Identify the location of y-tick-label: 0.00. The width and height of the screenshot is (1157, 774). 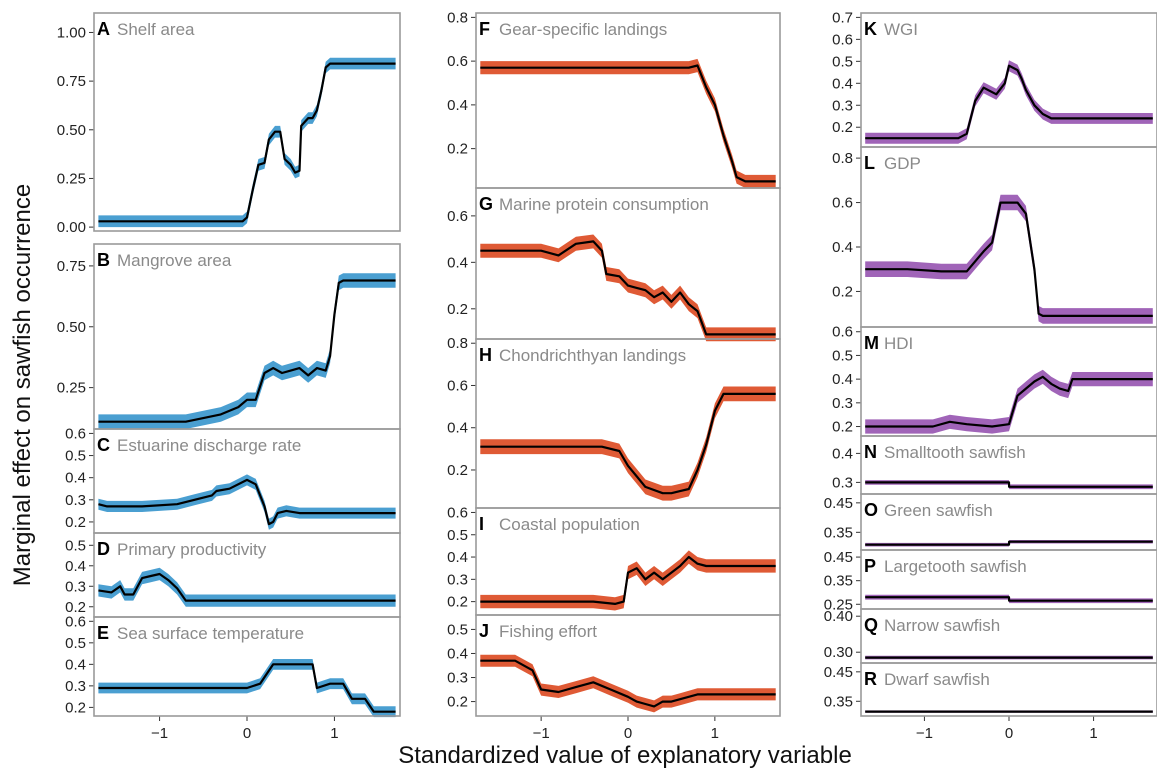
(71, 227).